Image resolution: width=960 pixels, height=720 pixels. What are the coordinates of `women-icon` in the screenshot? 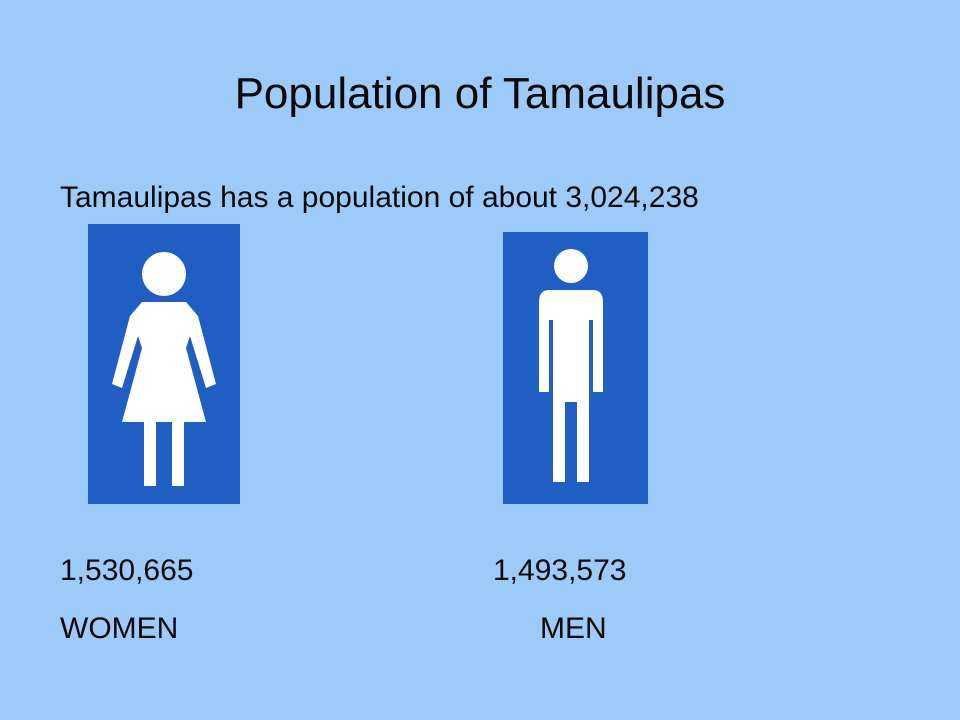 It's located at (164, 364).